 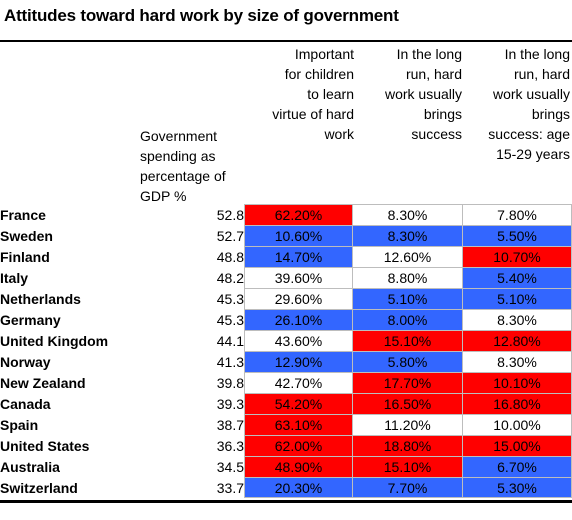 I want to click on value-cell-c2: 8.00%, so click(x=407, y=319).